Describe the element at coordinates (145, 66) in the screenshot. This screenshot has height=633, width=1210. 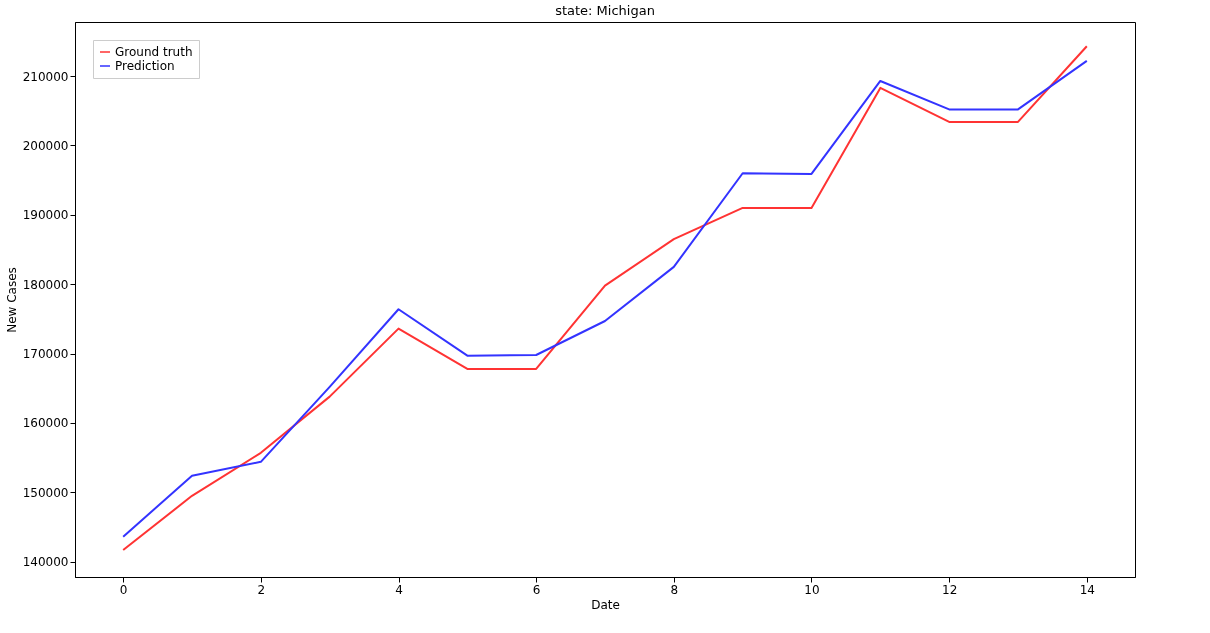
I see `legend-label: Prediction` at that location.